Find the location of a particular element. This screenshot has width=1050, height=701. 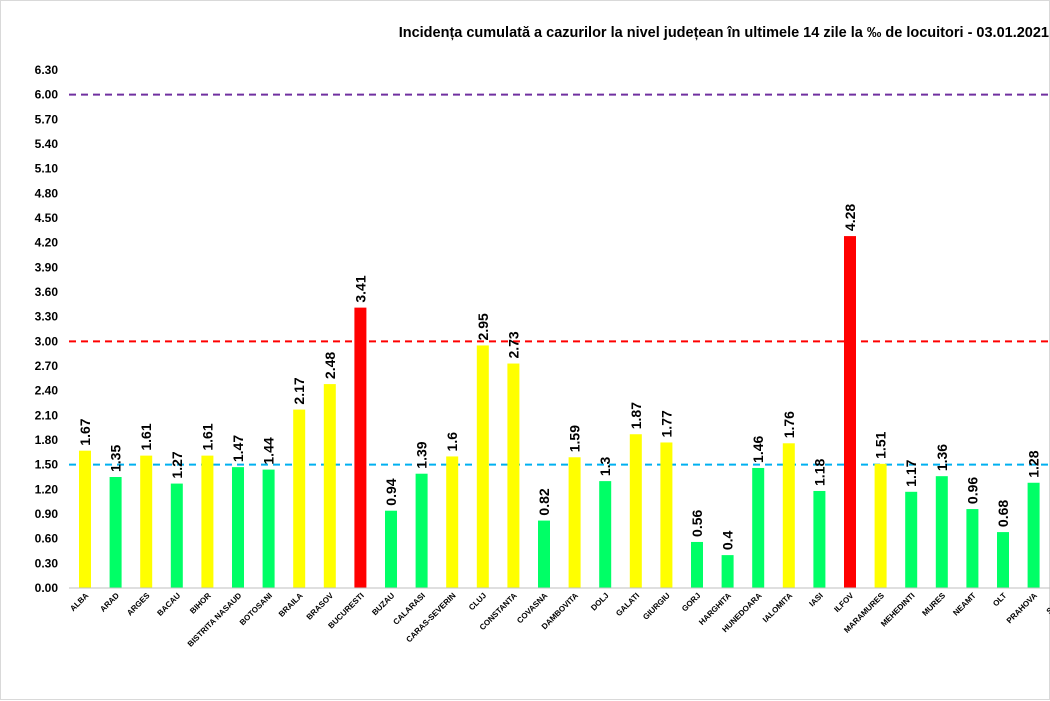

y-tick-label: 3.60 is located at coordinates (47, 292).